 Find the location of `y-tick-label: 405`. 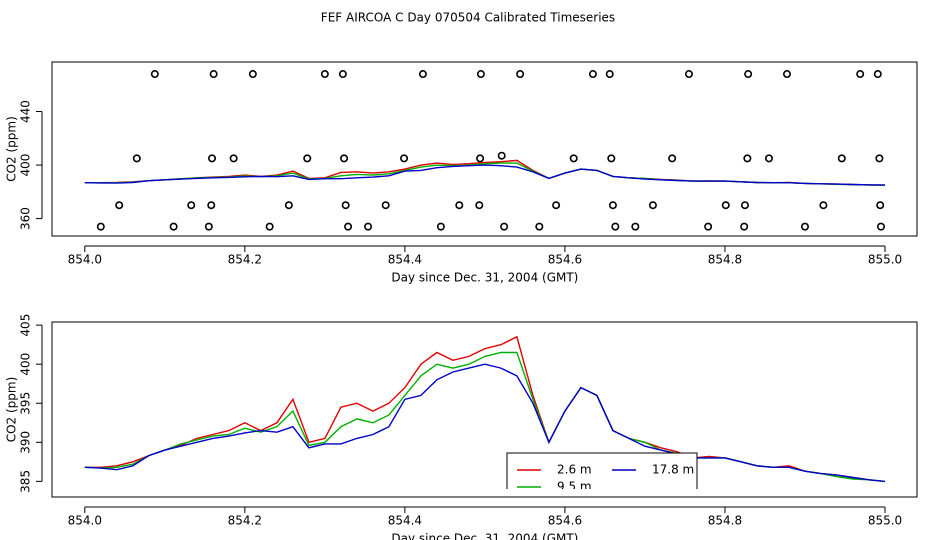

y-tick-label: 405 is located at coordinates (26, 325).